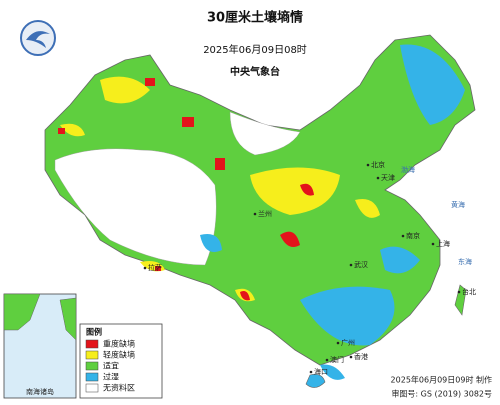 The height and width of the screenshot is (405, 500). What do you see at coordinates (458, 204) in the screenshot?
I see `sea-label: 黄海` at bounding box center [458, 204].